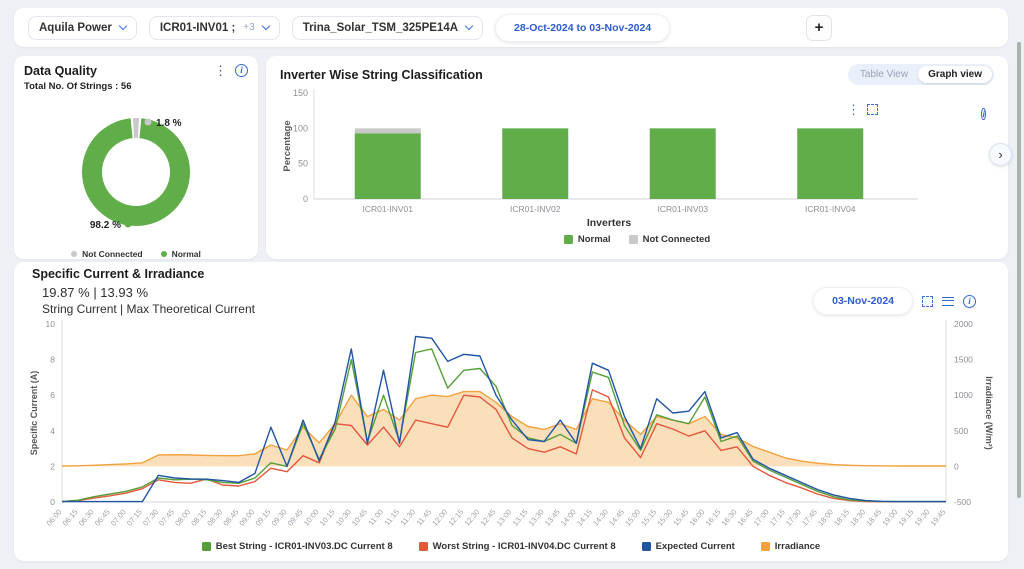 This screenshot has width=1024, height=569. What do you see at coordinates (343, 518) in the screenshot?
I see `svg-text: 10:30` at bounding box center [343, 518].